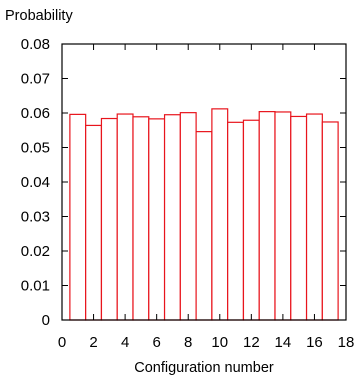 This screenshot has height=386, width=360. Describe the element at coordinates (219, 342) in the screenshot. I see `x-tick-label-5: 10` at that location.